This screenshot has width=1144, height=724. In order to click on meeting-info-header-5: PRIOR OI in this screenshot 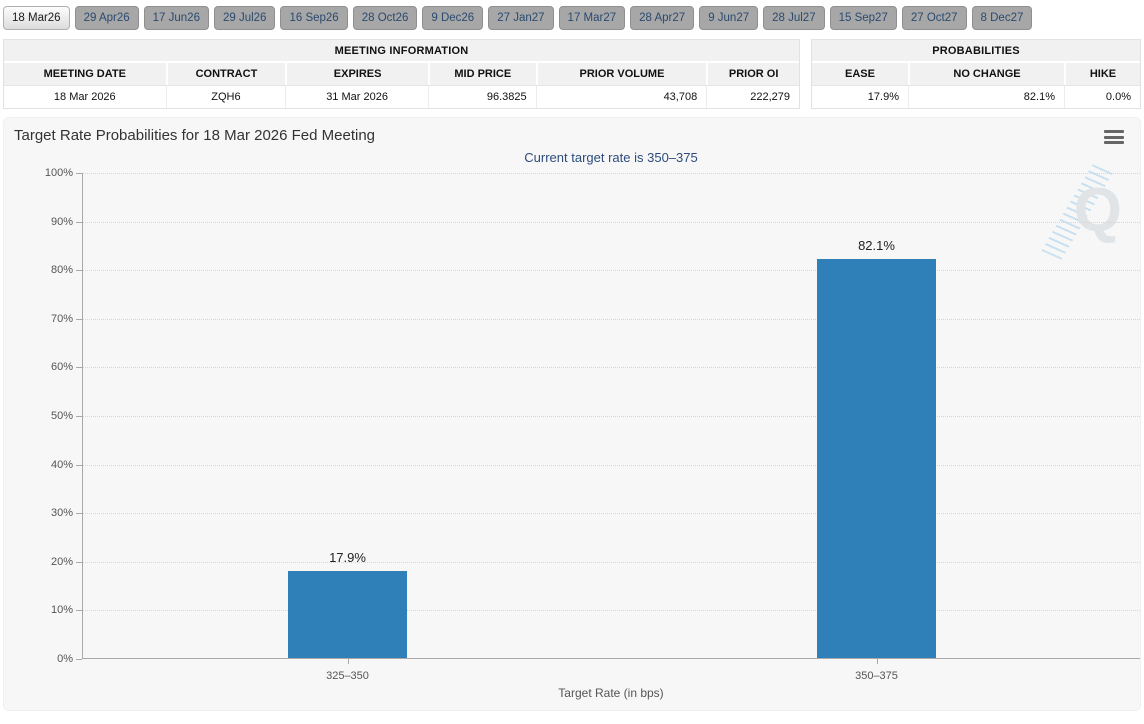, I will do `click(752, 74)`.